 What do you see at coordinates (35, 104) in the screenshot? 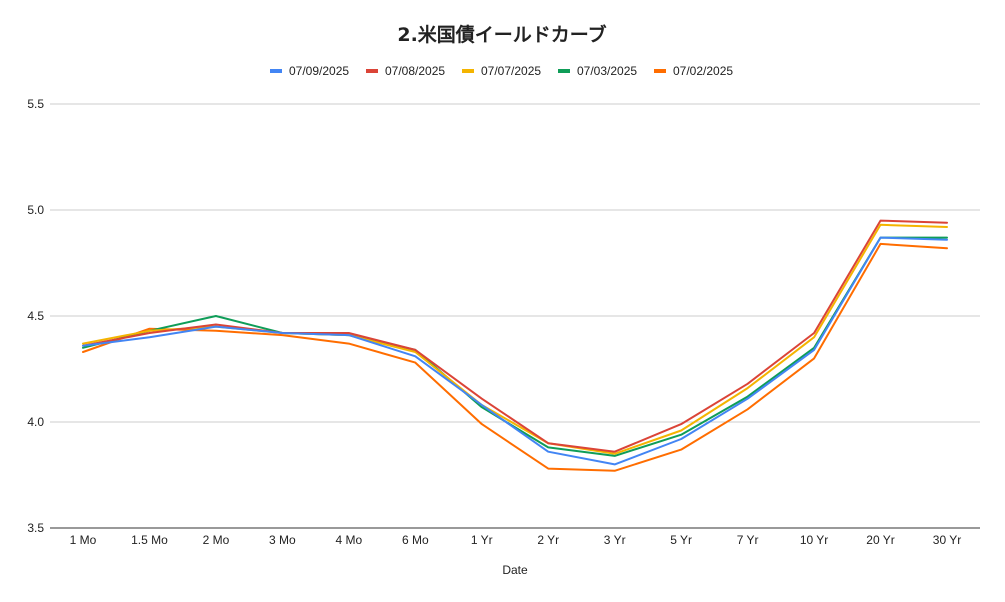
I see `y-tick-label: 5.5` at bounding box center [35, 104].